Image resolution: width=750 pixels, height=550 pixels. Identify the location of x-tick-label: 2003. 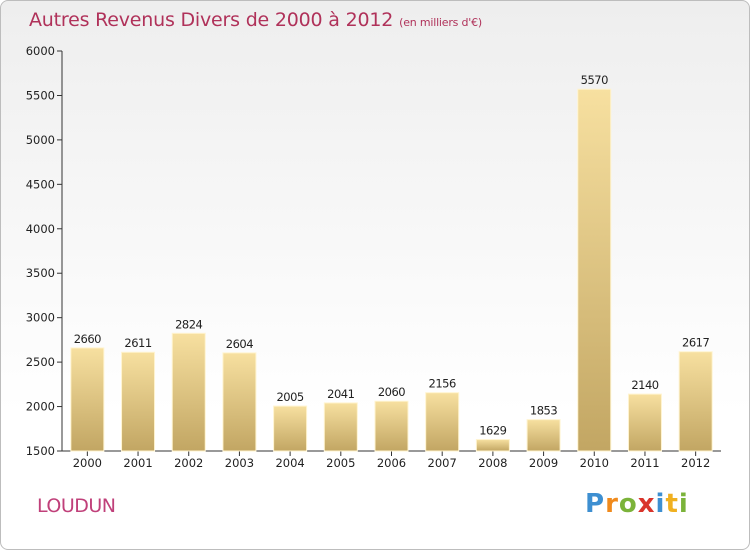
(239, 463).